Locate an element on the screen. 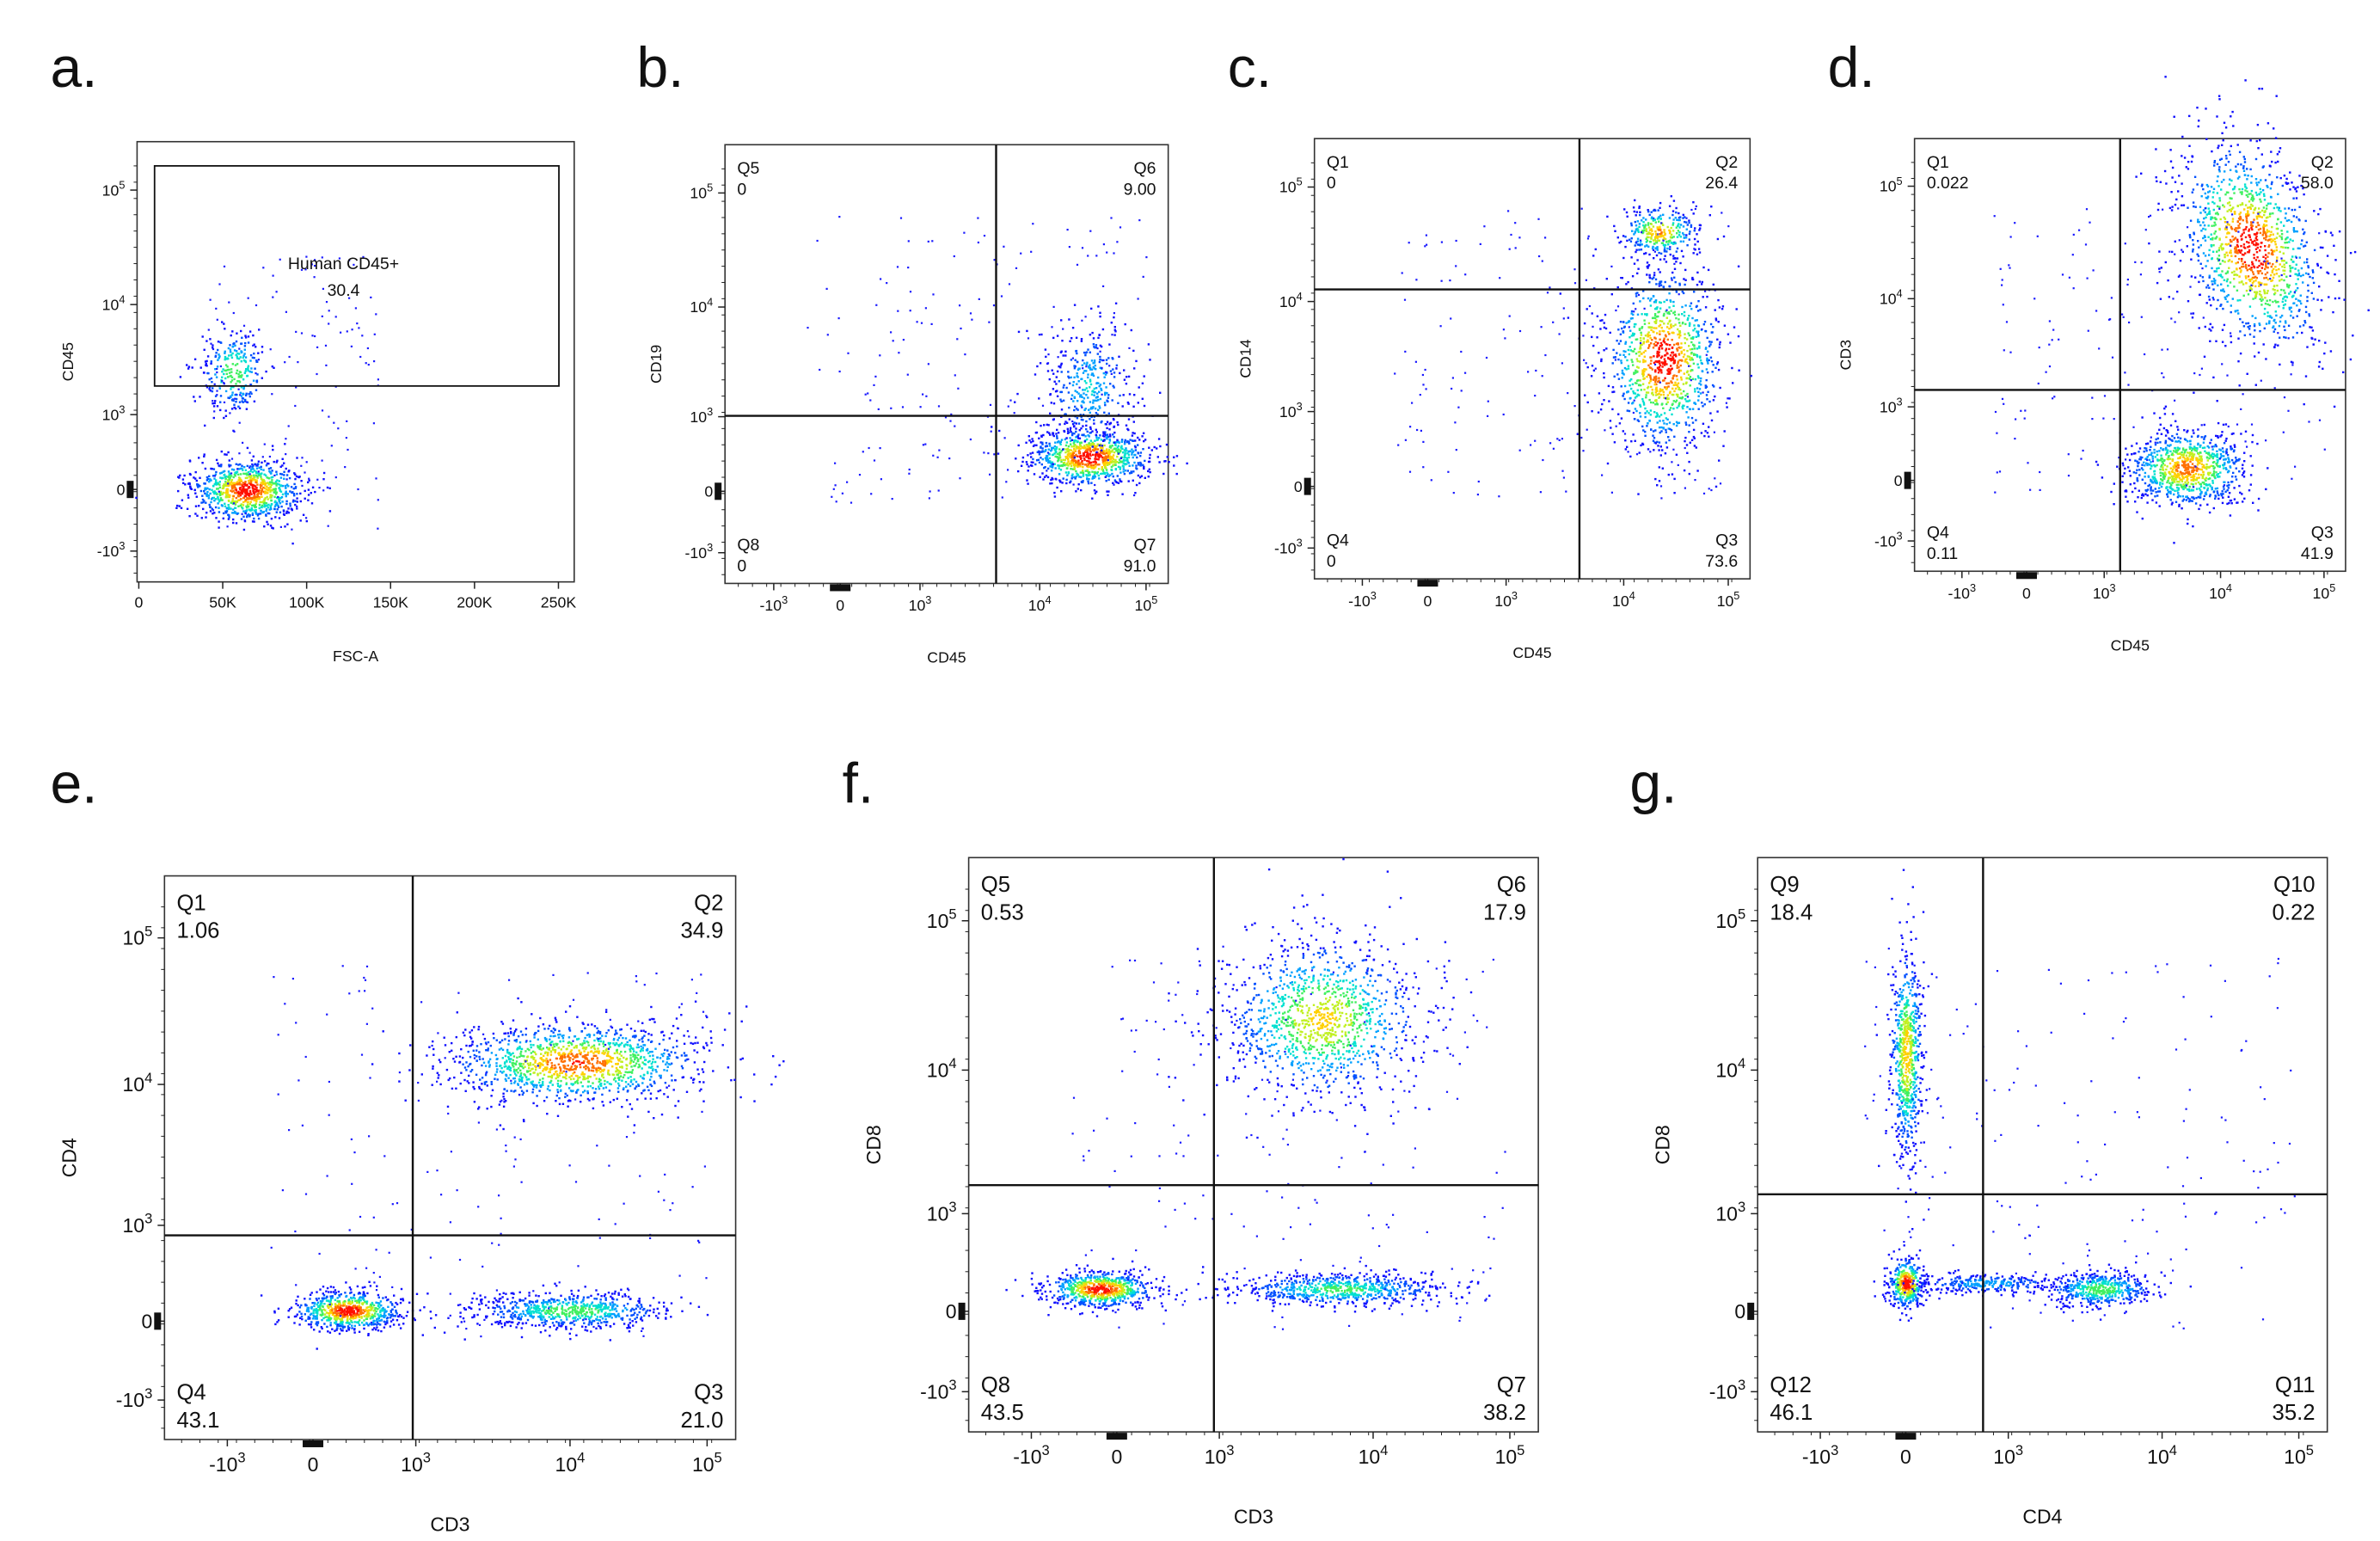  panel-letter: d. is located at coordinates (1852, 67).